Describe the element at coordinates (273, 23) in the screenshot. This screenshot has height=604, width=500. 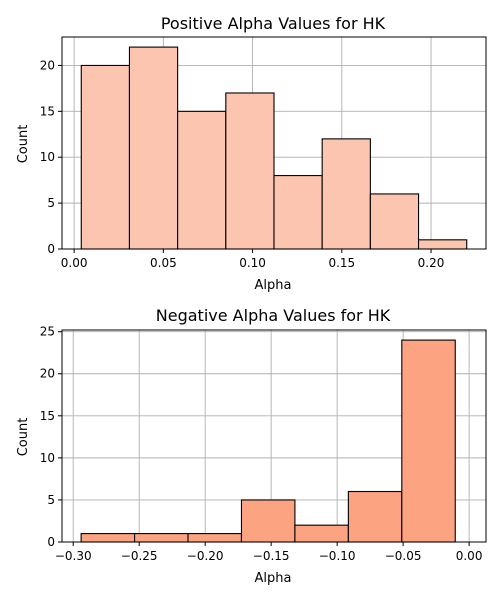
I see `chart-title: Positive Alpha Values for HK` at that location.